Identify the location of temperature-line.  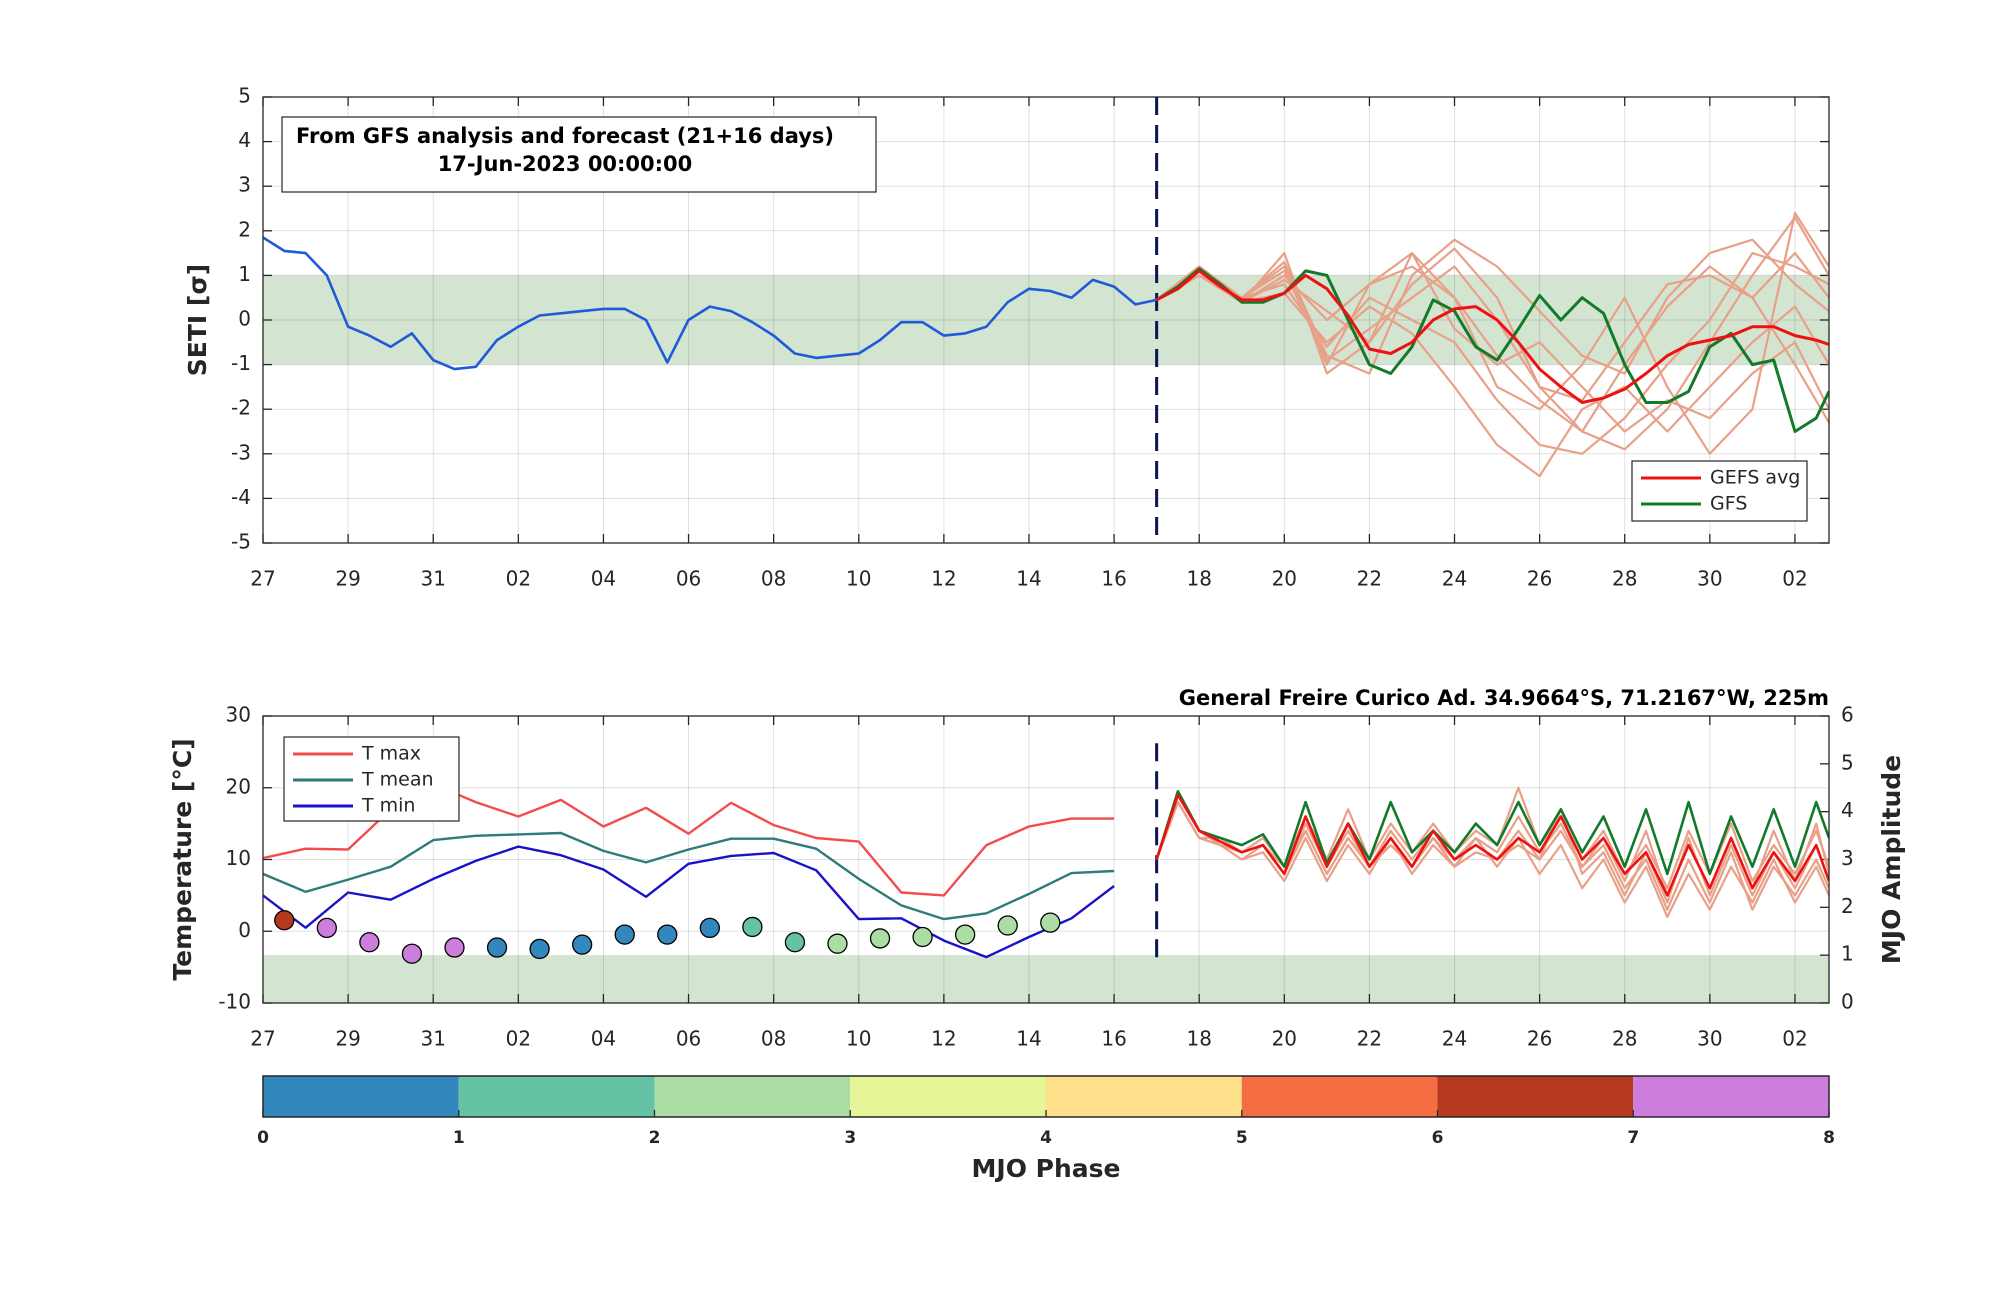
(689, 876).